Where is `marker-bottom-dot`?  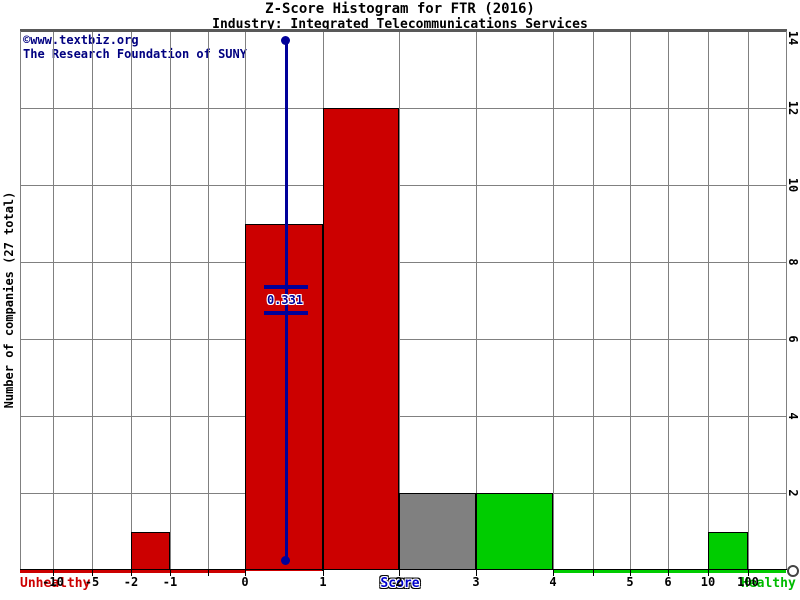 marker-bottom-dot is located at coordinates (285, 560).